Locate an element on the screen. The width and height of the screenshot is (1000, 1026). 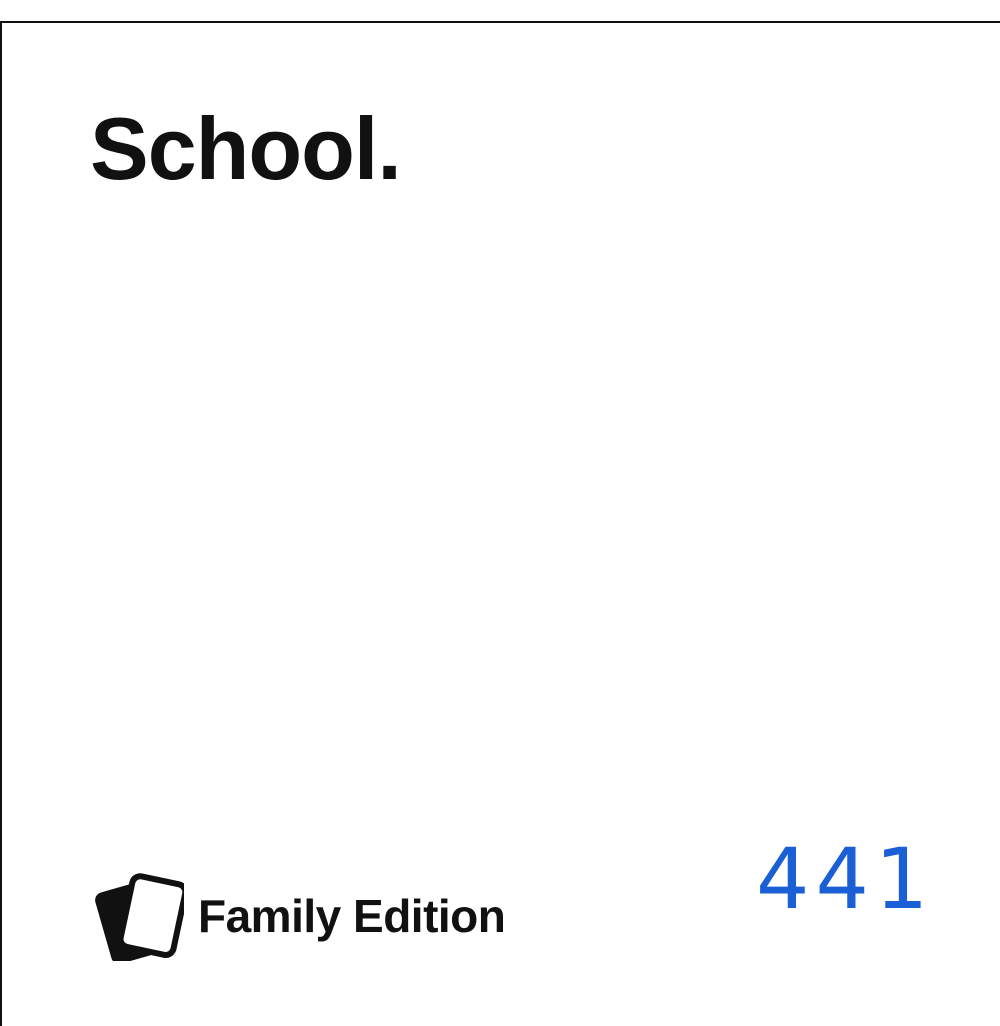
card-title: School. is located at coordinates (246, 148).